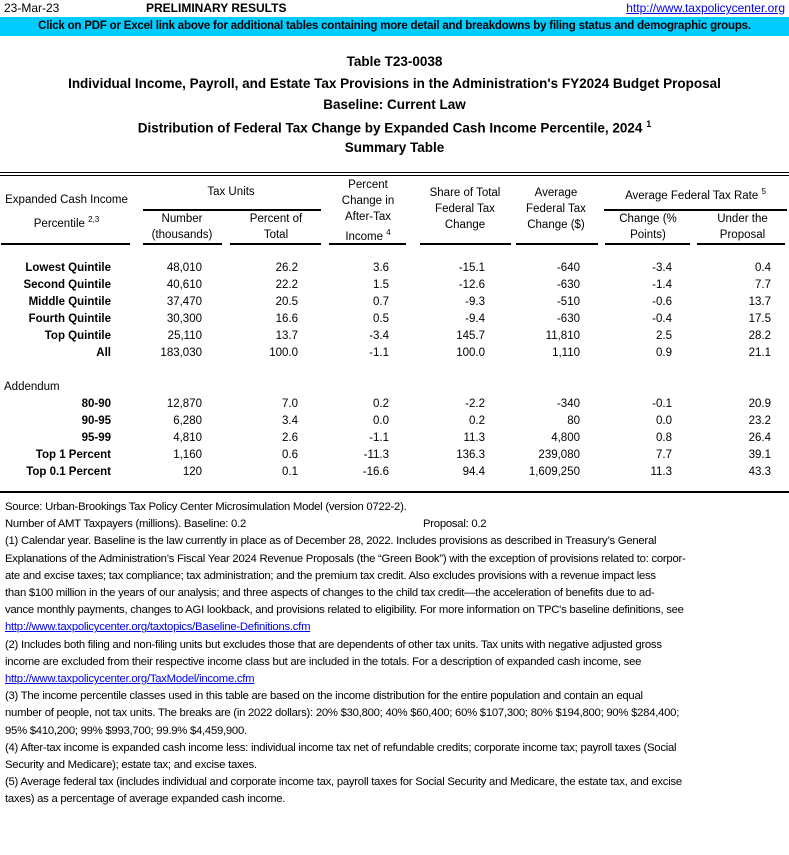 Image resolution: width=789 pixels, height=855 pixels. What do you see at coordinates (182, 235) in the screenshot?
I see `h: (thousands)` at bounding box center [182, 235].